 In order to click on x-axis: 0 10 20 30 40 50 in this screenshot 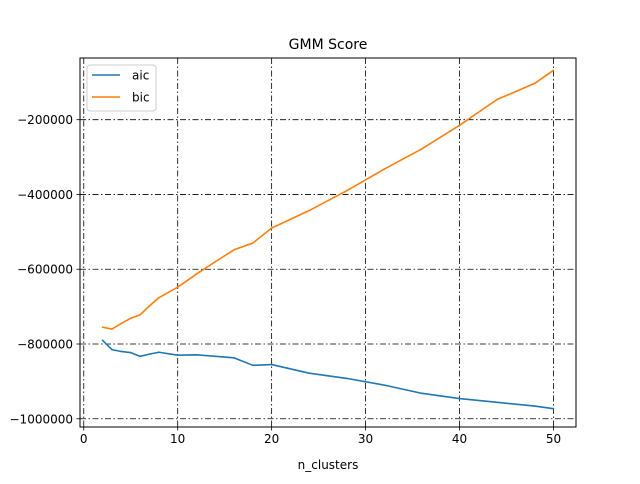, I will do `click(320, 436)`.